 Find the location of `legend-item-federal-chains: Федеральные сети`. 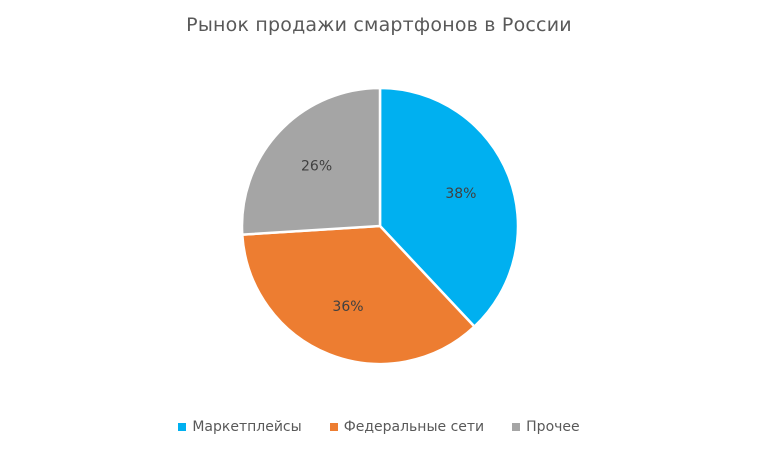

legend-item-federal-chains: Федеральные сети is located at coordinates (407, 427).